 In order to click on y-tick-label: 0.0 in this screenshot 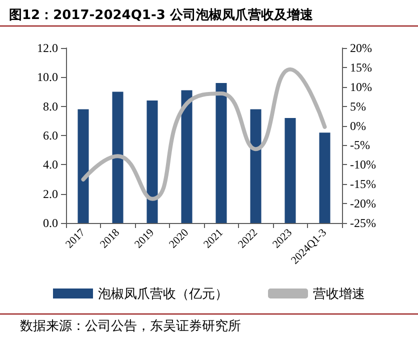, I will do `click(50, 223)`.